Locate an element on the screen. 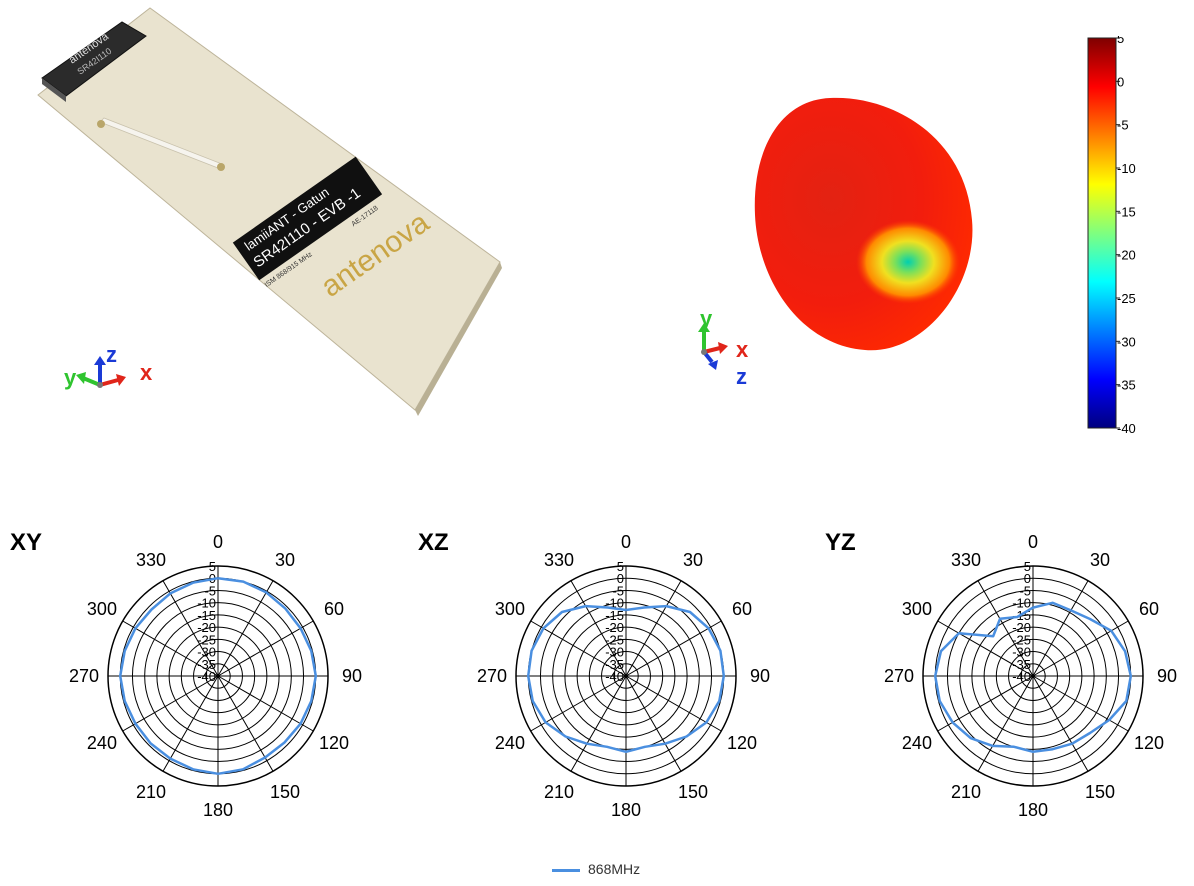 The image size is (1194, 886). radiation-pattern-surface is located at coordinates (863, 224).